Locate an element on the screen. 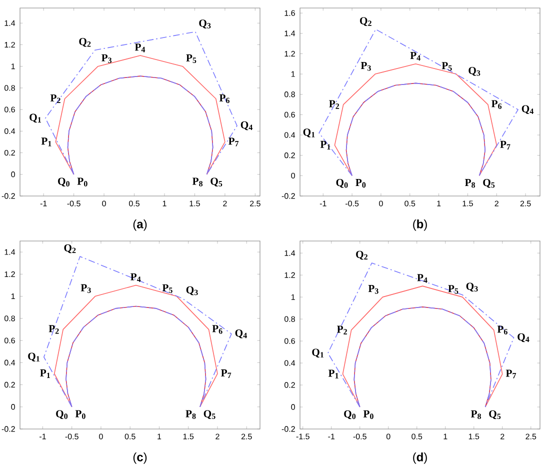 The height and width of the screenshot is (473, 550). x-axis-title: (b) is located at coordinates (420, 225).